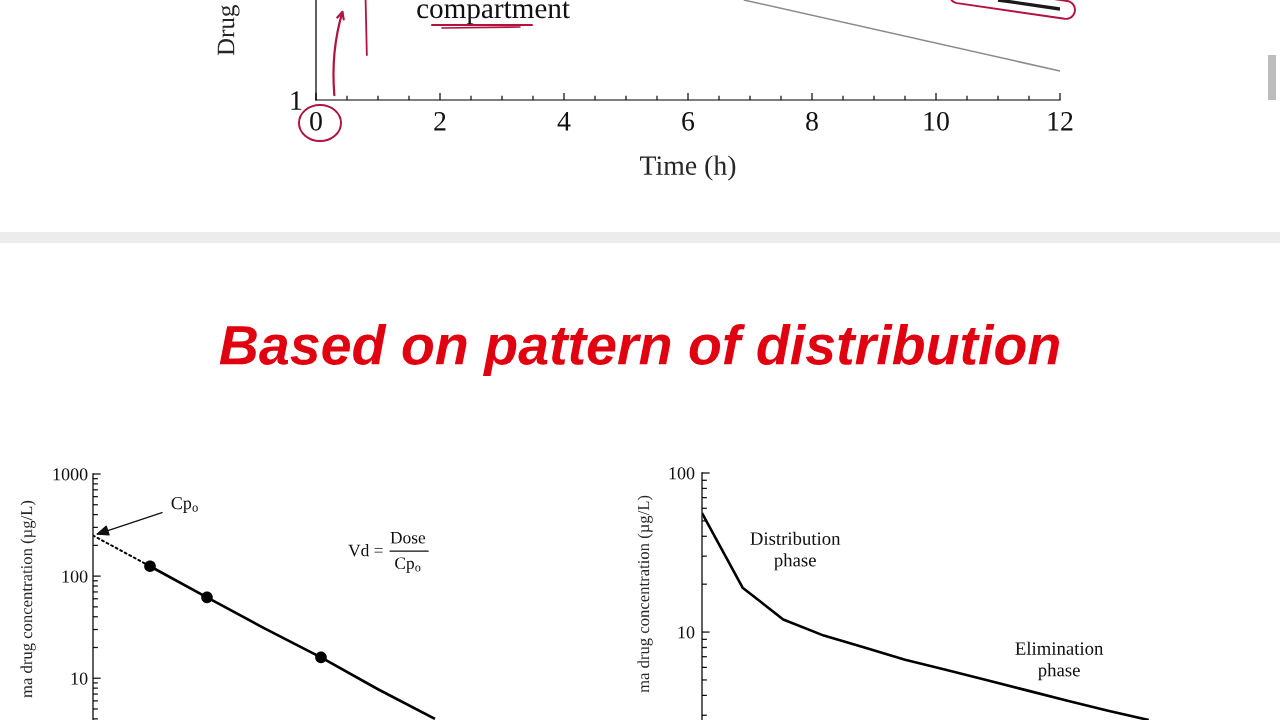 This screenshot has height=720, width=1280. What do you see at coordinates (228, 30) in the screenshot?
I see `y-axis-title: Drug` at bounding box center [228, 30].